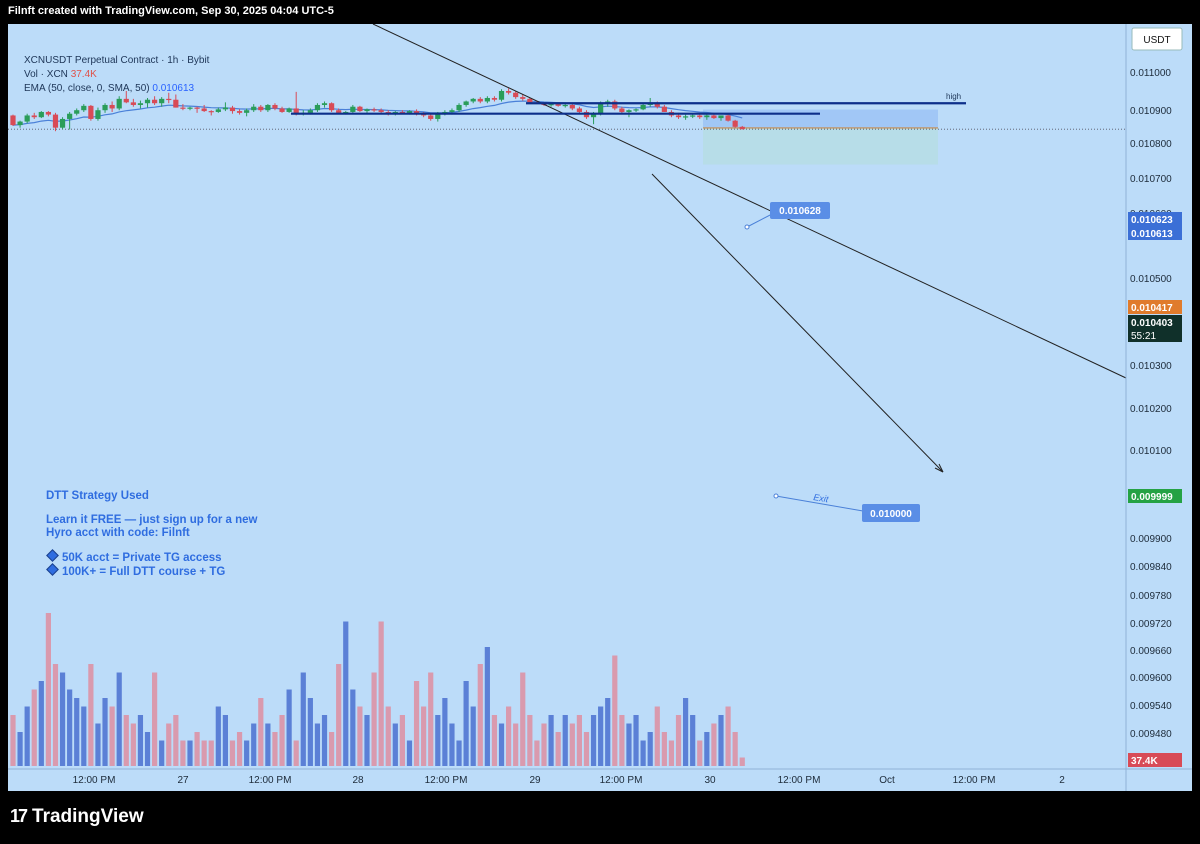 Image resolution: width=1200 pixels, height=844 pixels. Describe the element at coordinates (1151, 409) in the screenshot. I see `price-tick: 0.010200` at that location.